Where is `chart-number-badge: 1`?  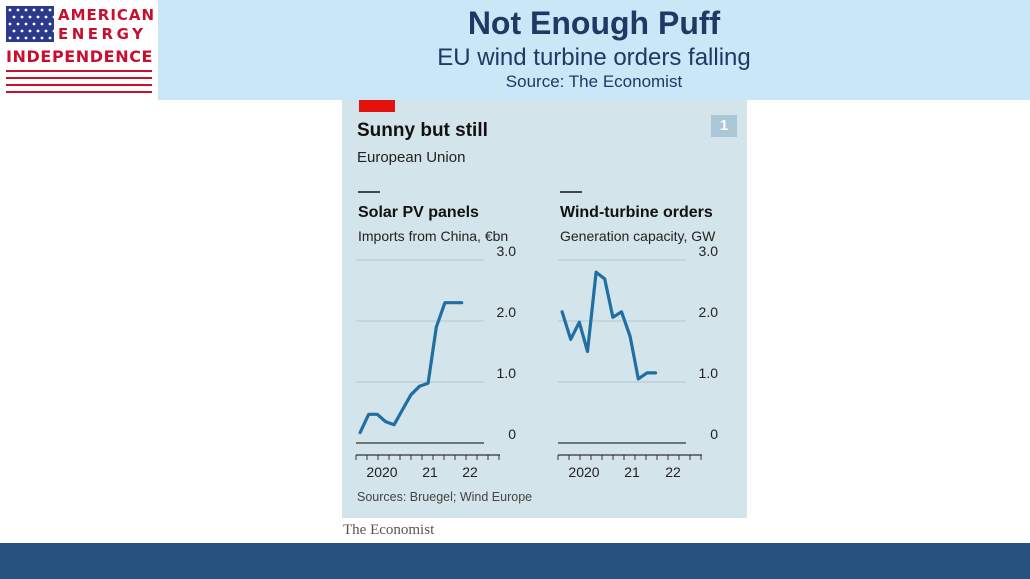
chart-number-badge: 1 is located at coordinates (724, 126).